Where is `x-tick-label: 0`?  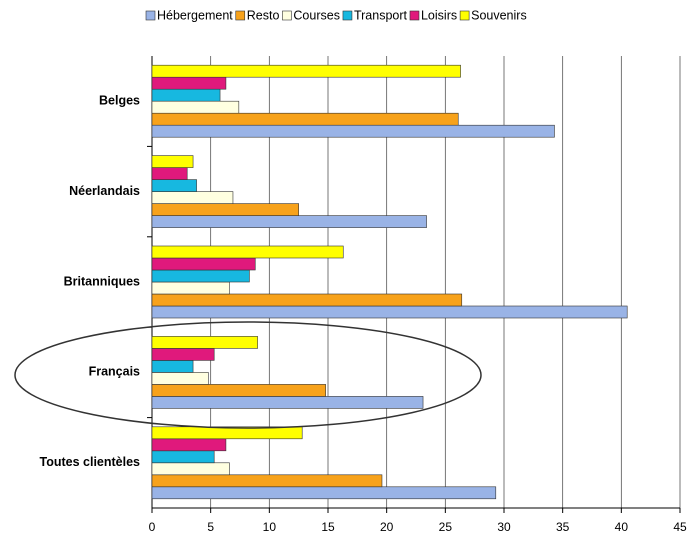
x-tick-label: 0 is located at coordinates (152, 527).